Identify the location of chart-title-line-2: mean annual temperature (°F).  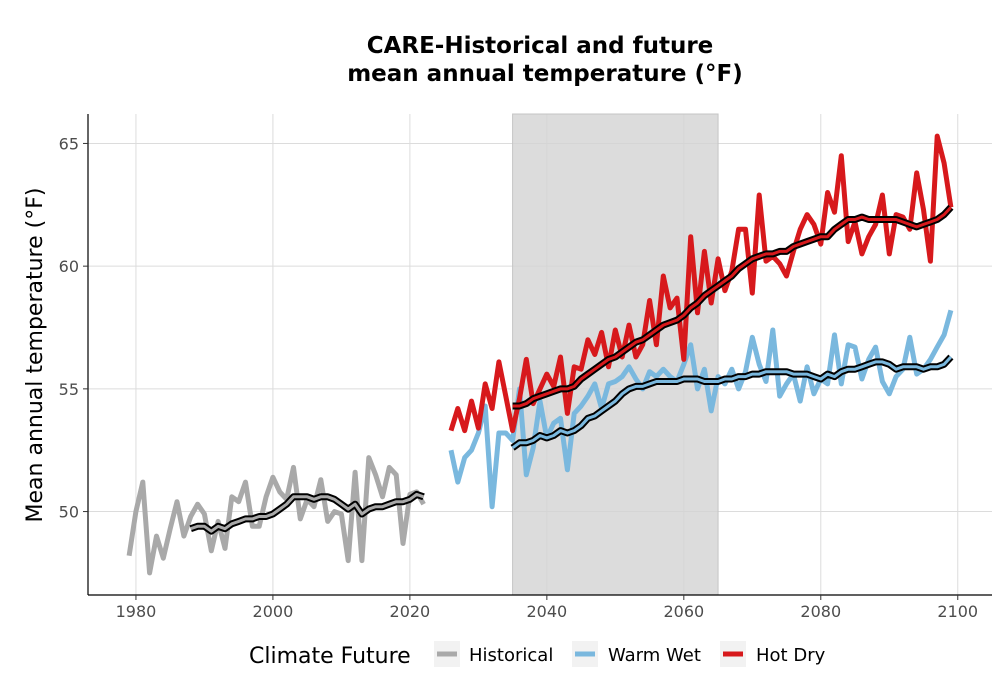
(545, 74).